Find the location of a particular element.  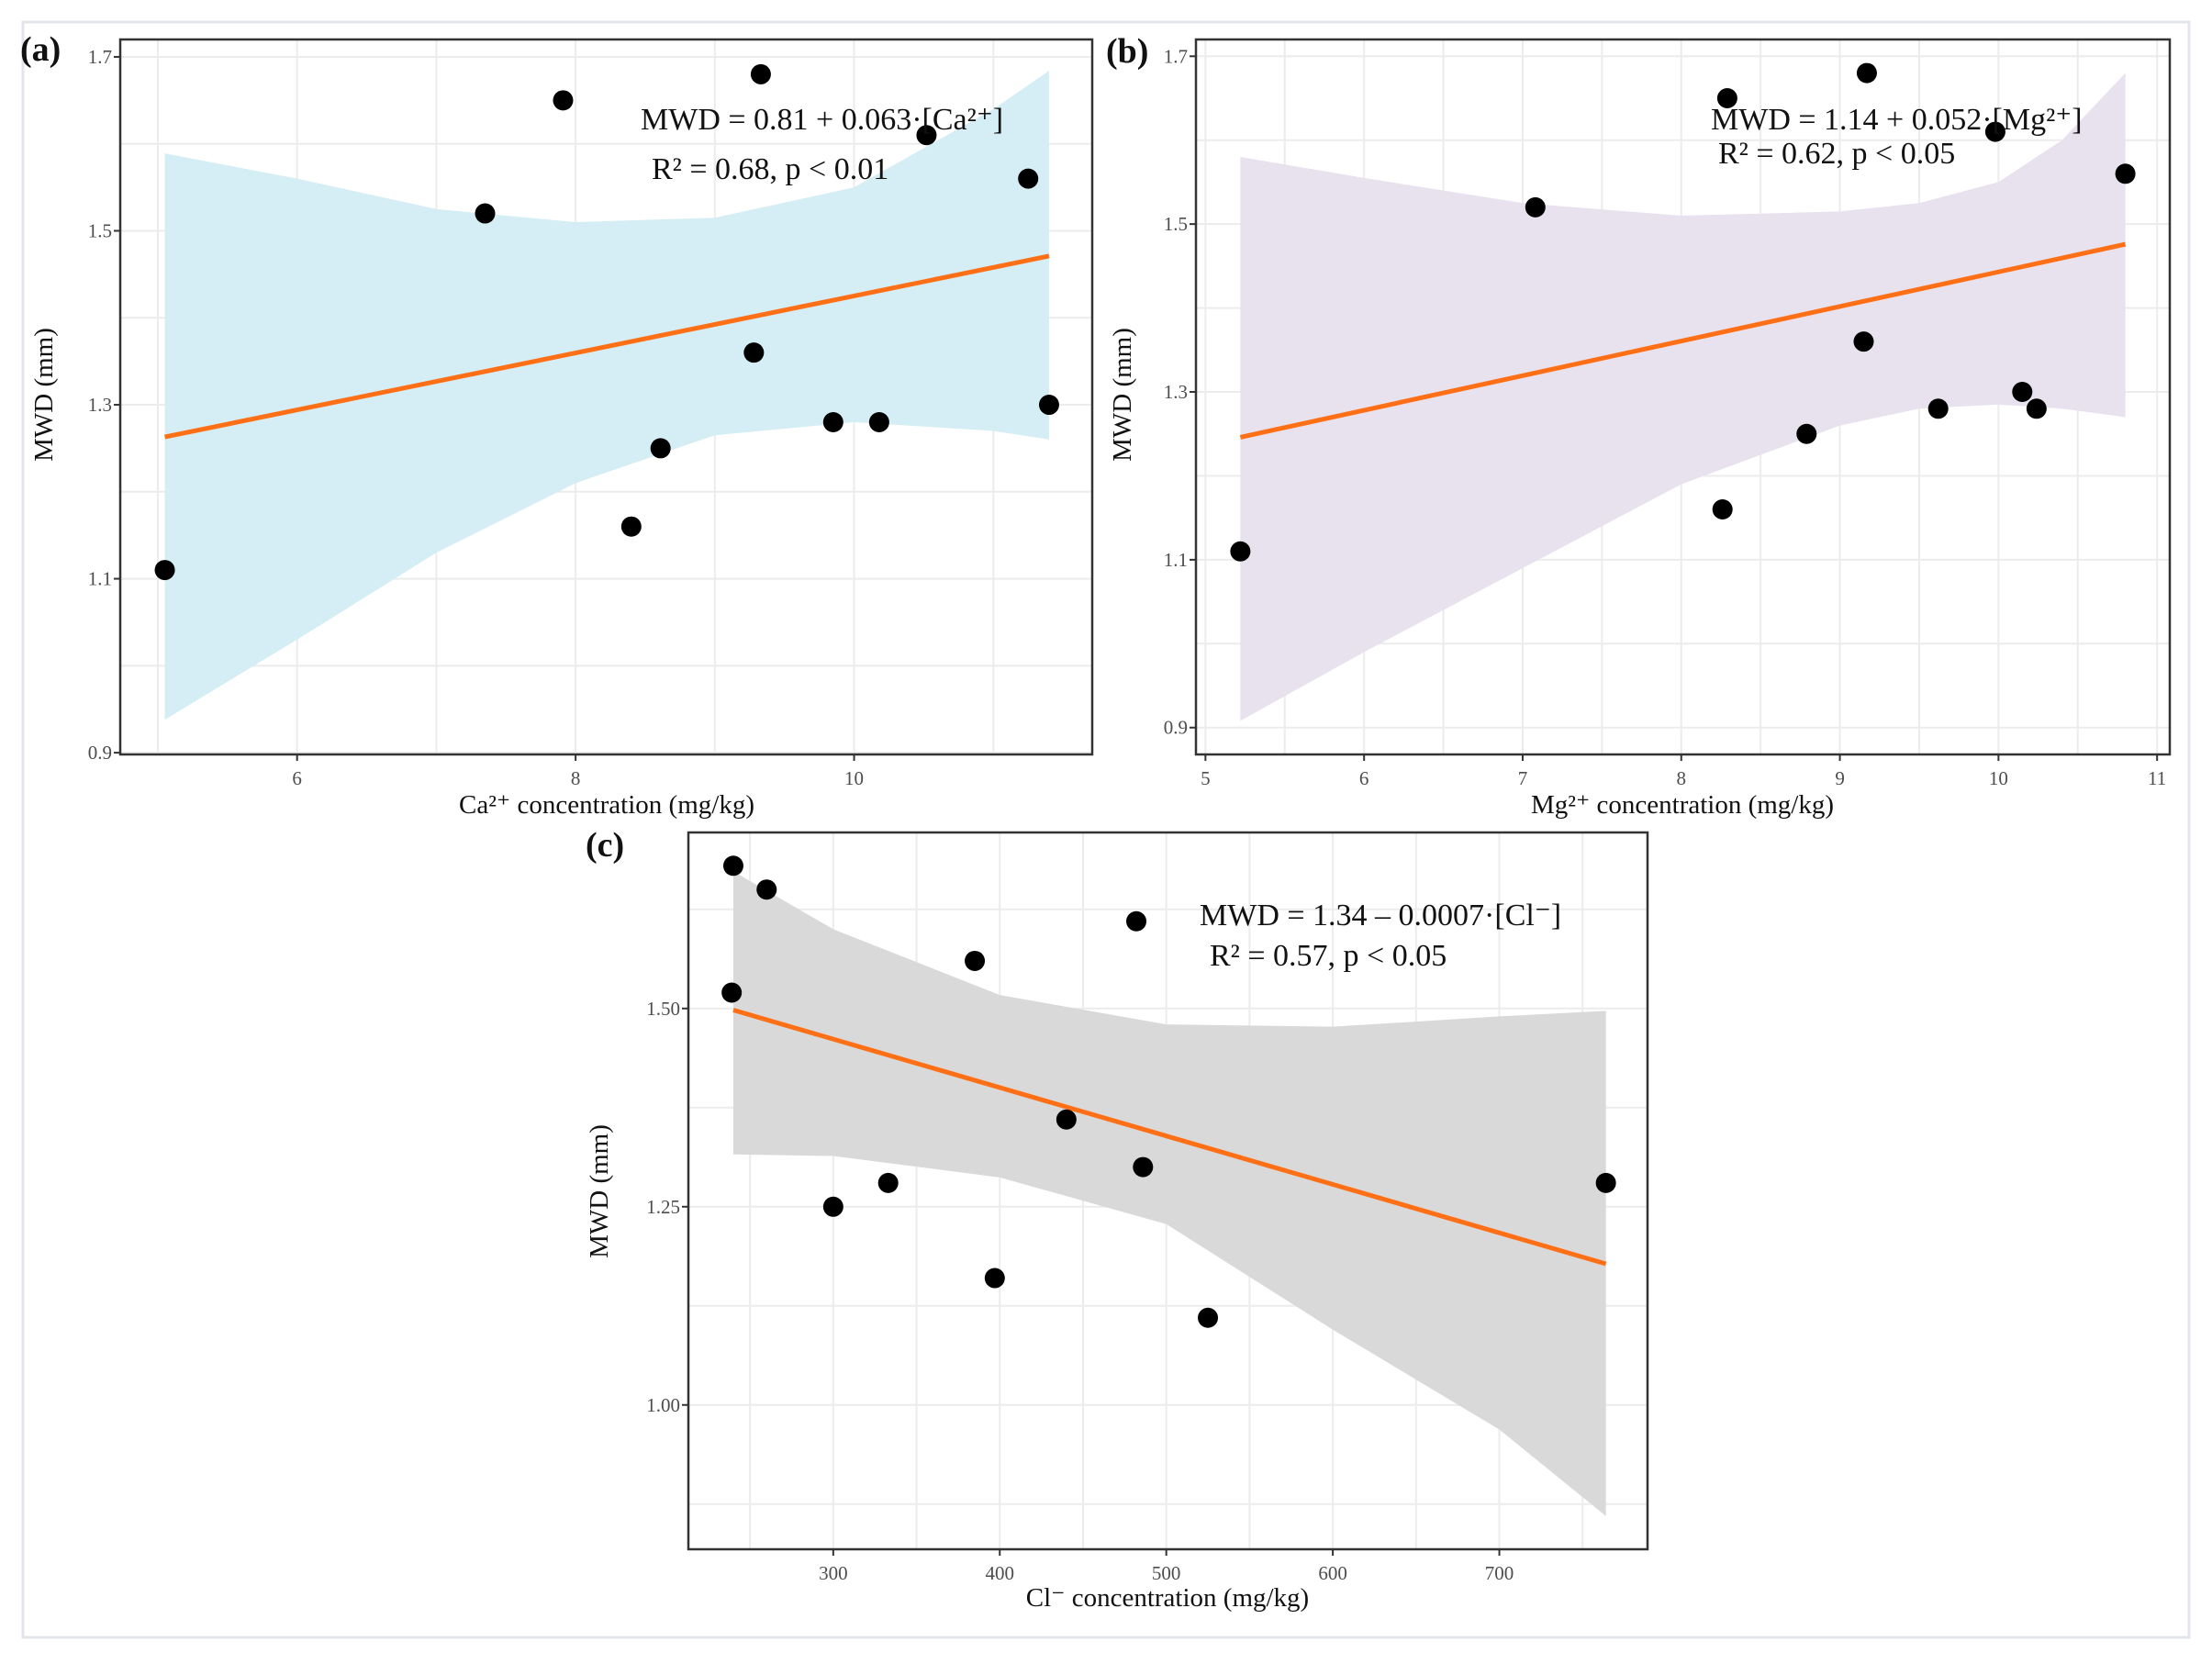

regression-stats: R² = 0.68, p < 0.01 is located at coordinates (770, 169).